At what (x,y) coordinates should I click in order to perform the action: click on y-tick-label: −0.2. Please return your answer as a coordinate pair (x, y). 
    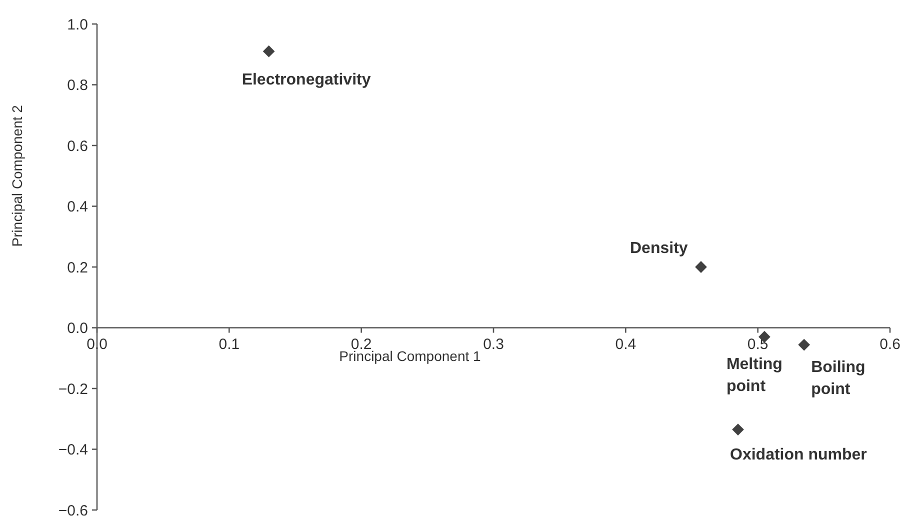
    Looking at the image, I should click on (73, 389).